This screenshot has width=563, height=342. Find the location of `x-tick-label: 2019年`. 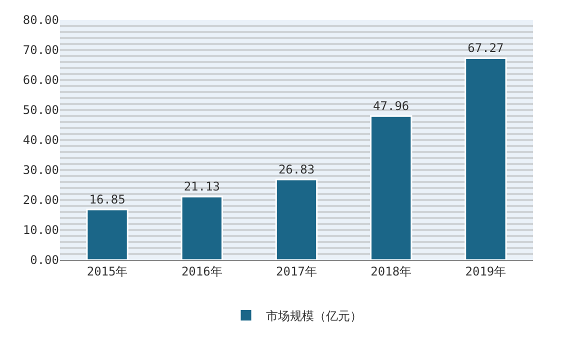

x-tick-label: 2019年 is located at coordinates (485, 271).